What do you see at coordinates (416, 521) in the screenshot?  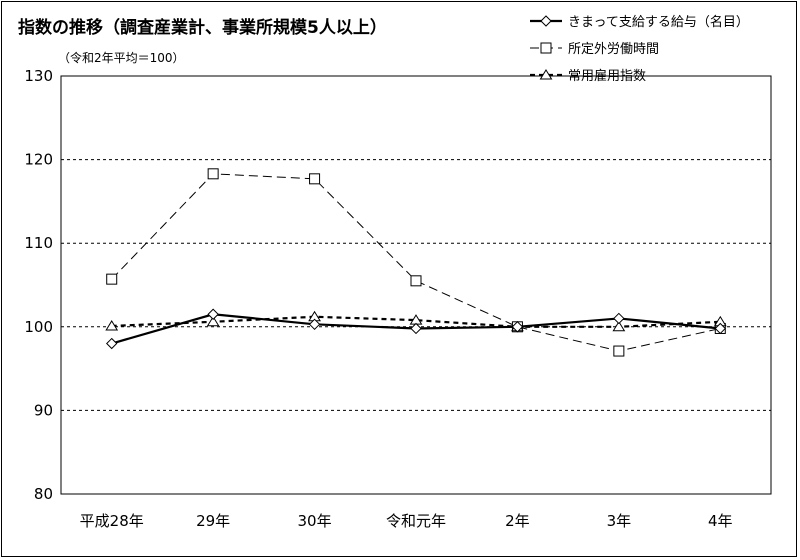 I see `x-tick-label: 令和元年` at bounding box center [416, 521].